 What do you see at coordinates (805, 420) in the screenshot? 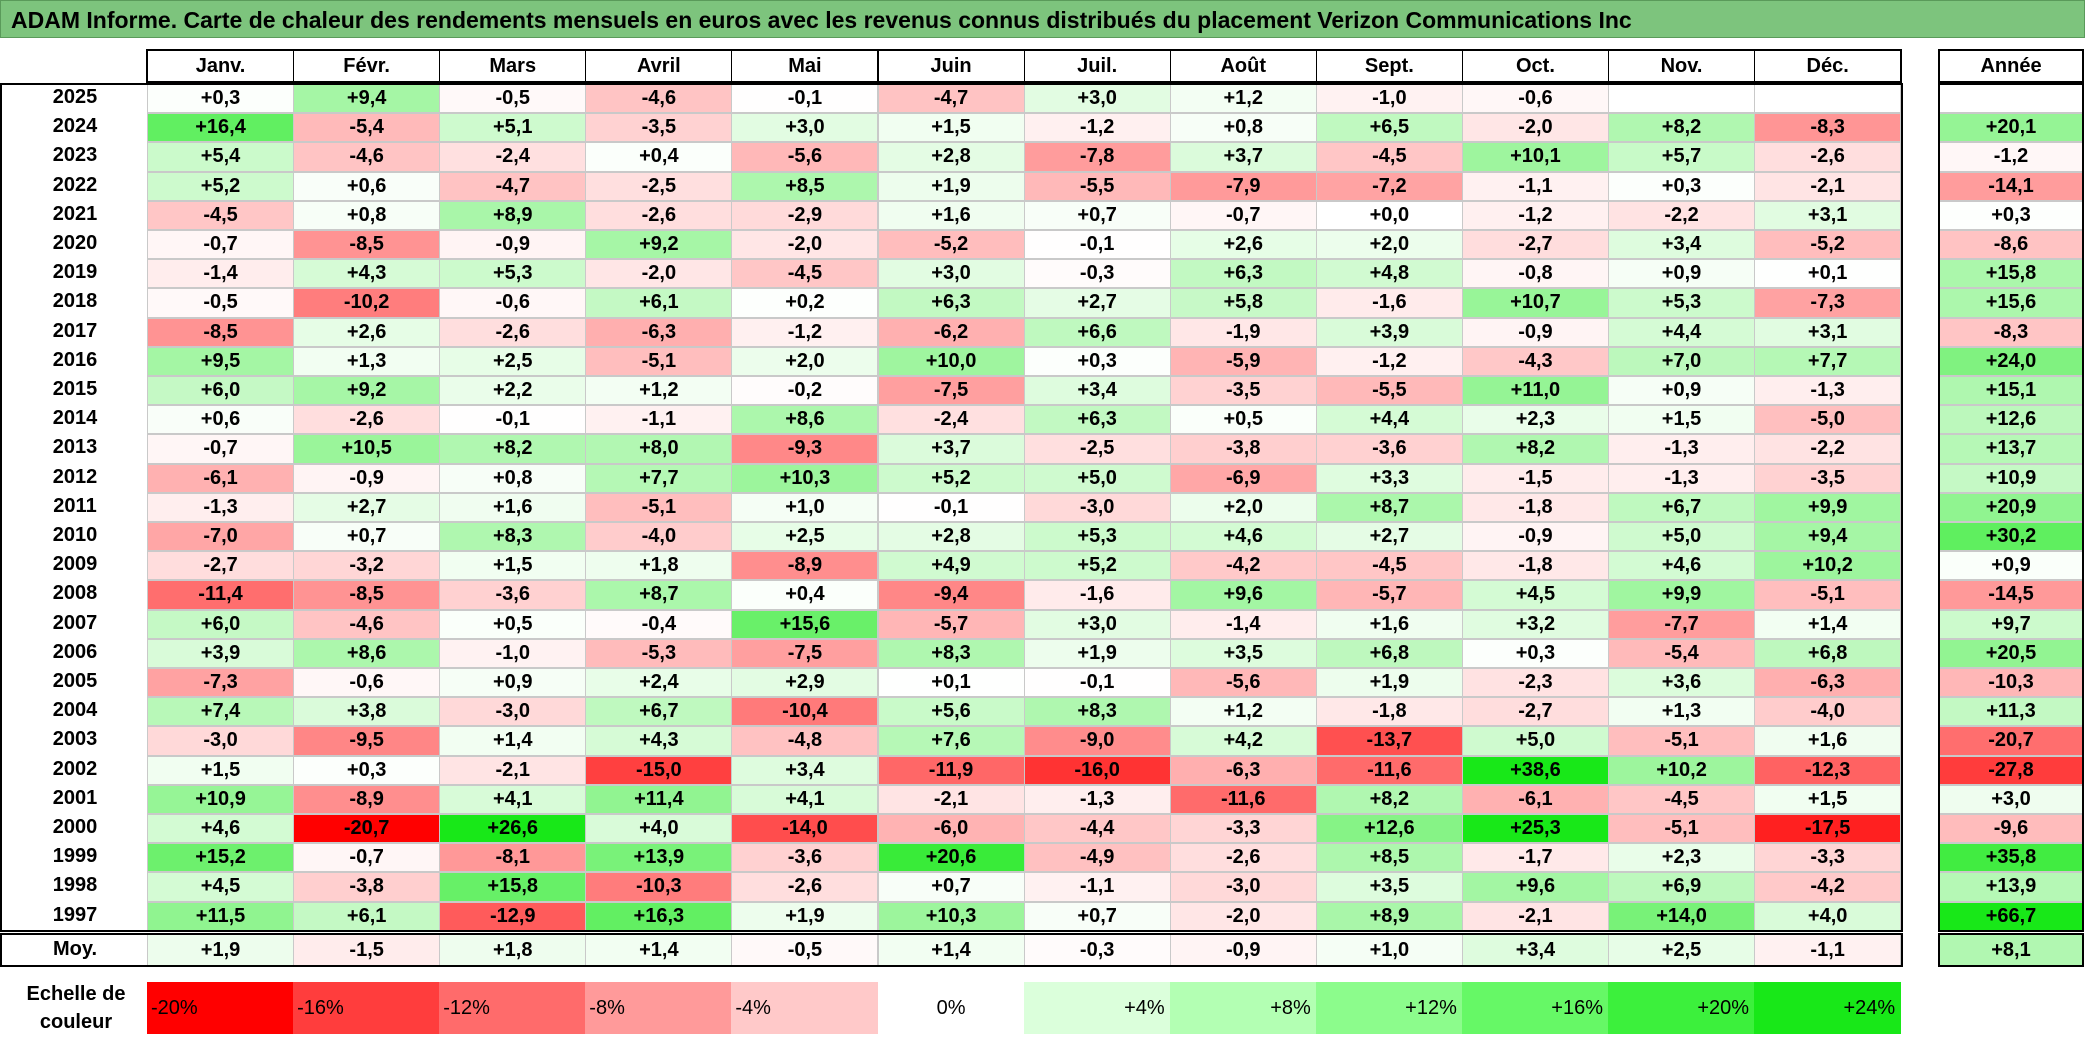
I see `heatmap-cell: +8,6` at bounding box center [805, 420].